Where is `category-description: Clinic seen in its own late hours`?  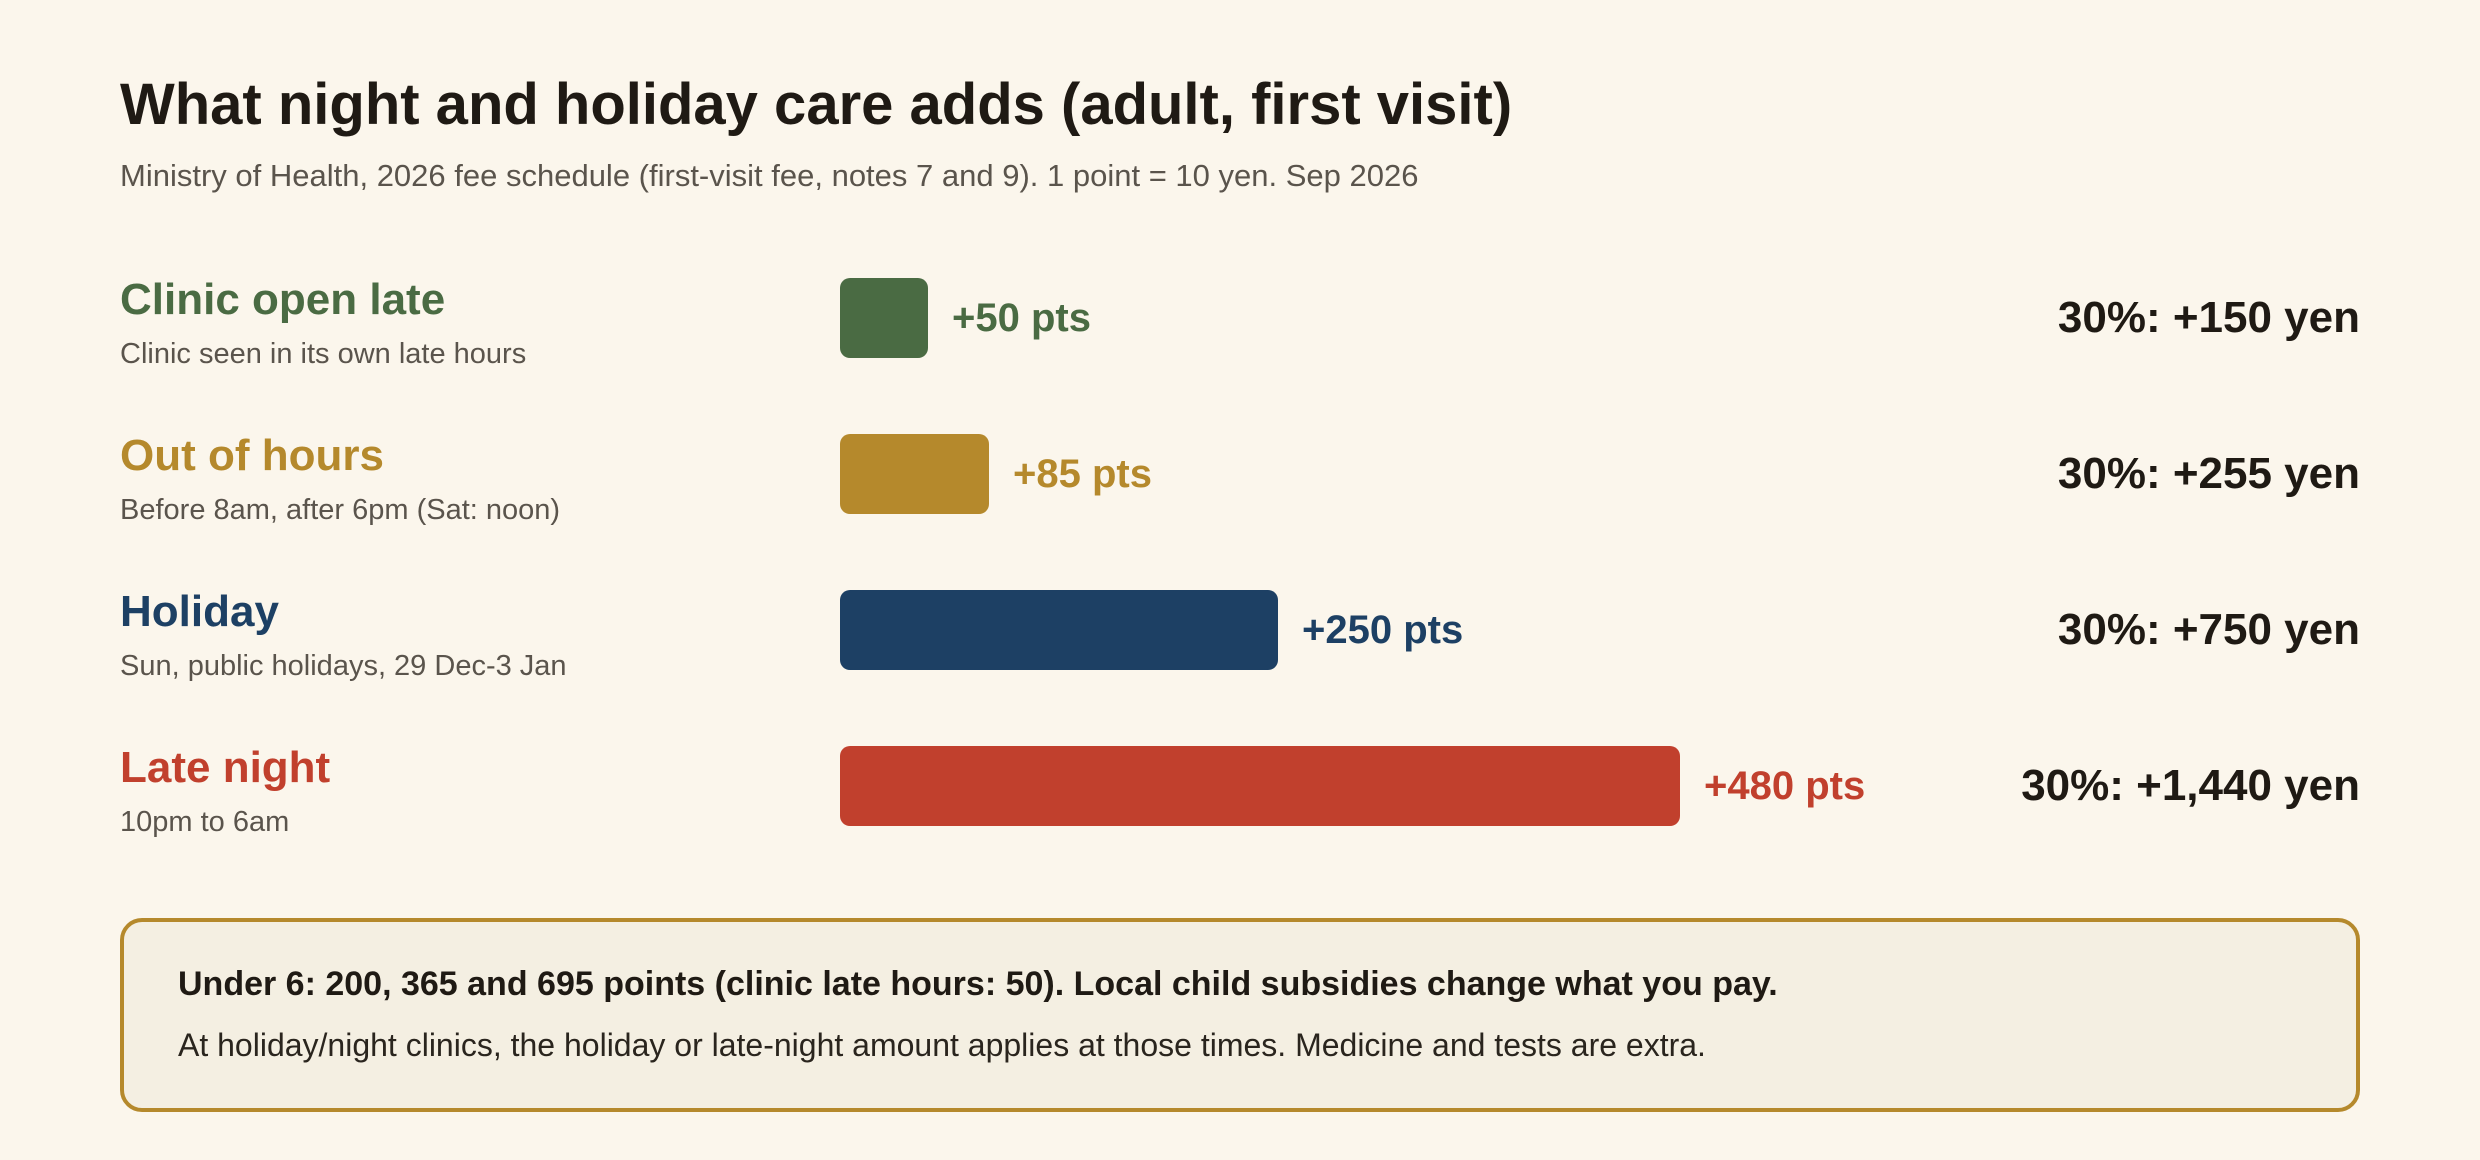 category-description: Clinic seen in its own late hours is located at coordinates (323, 354).